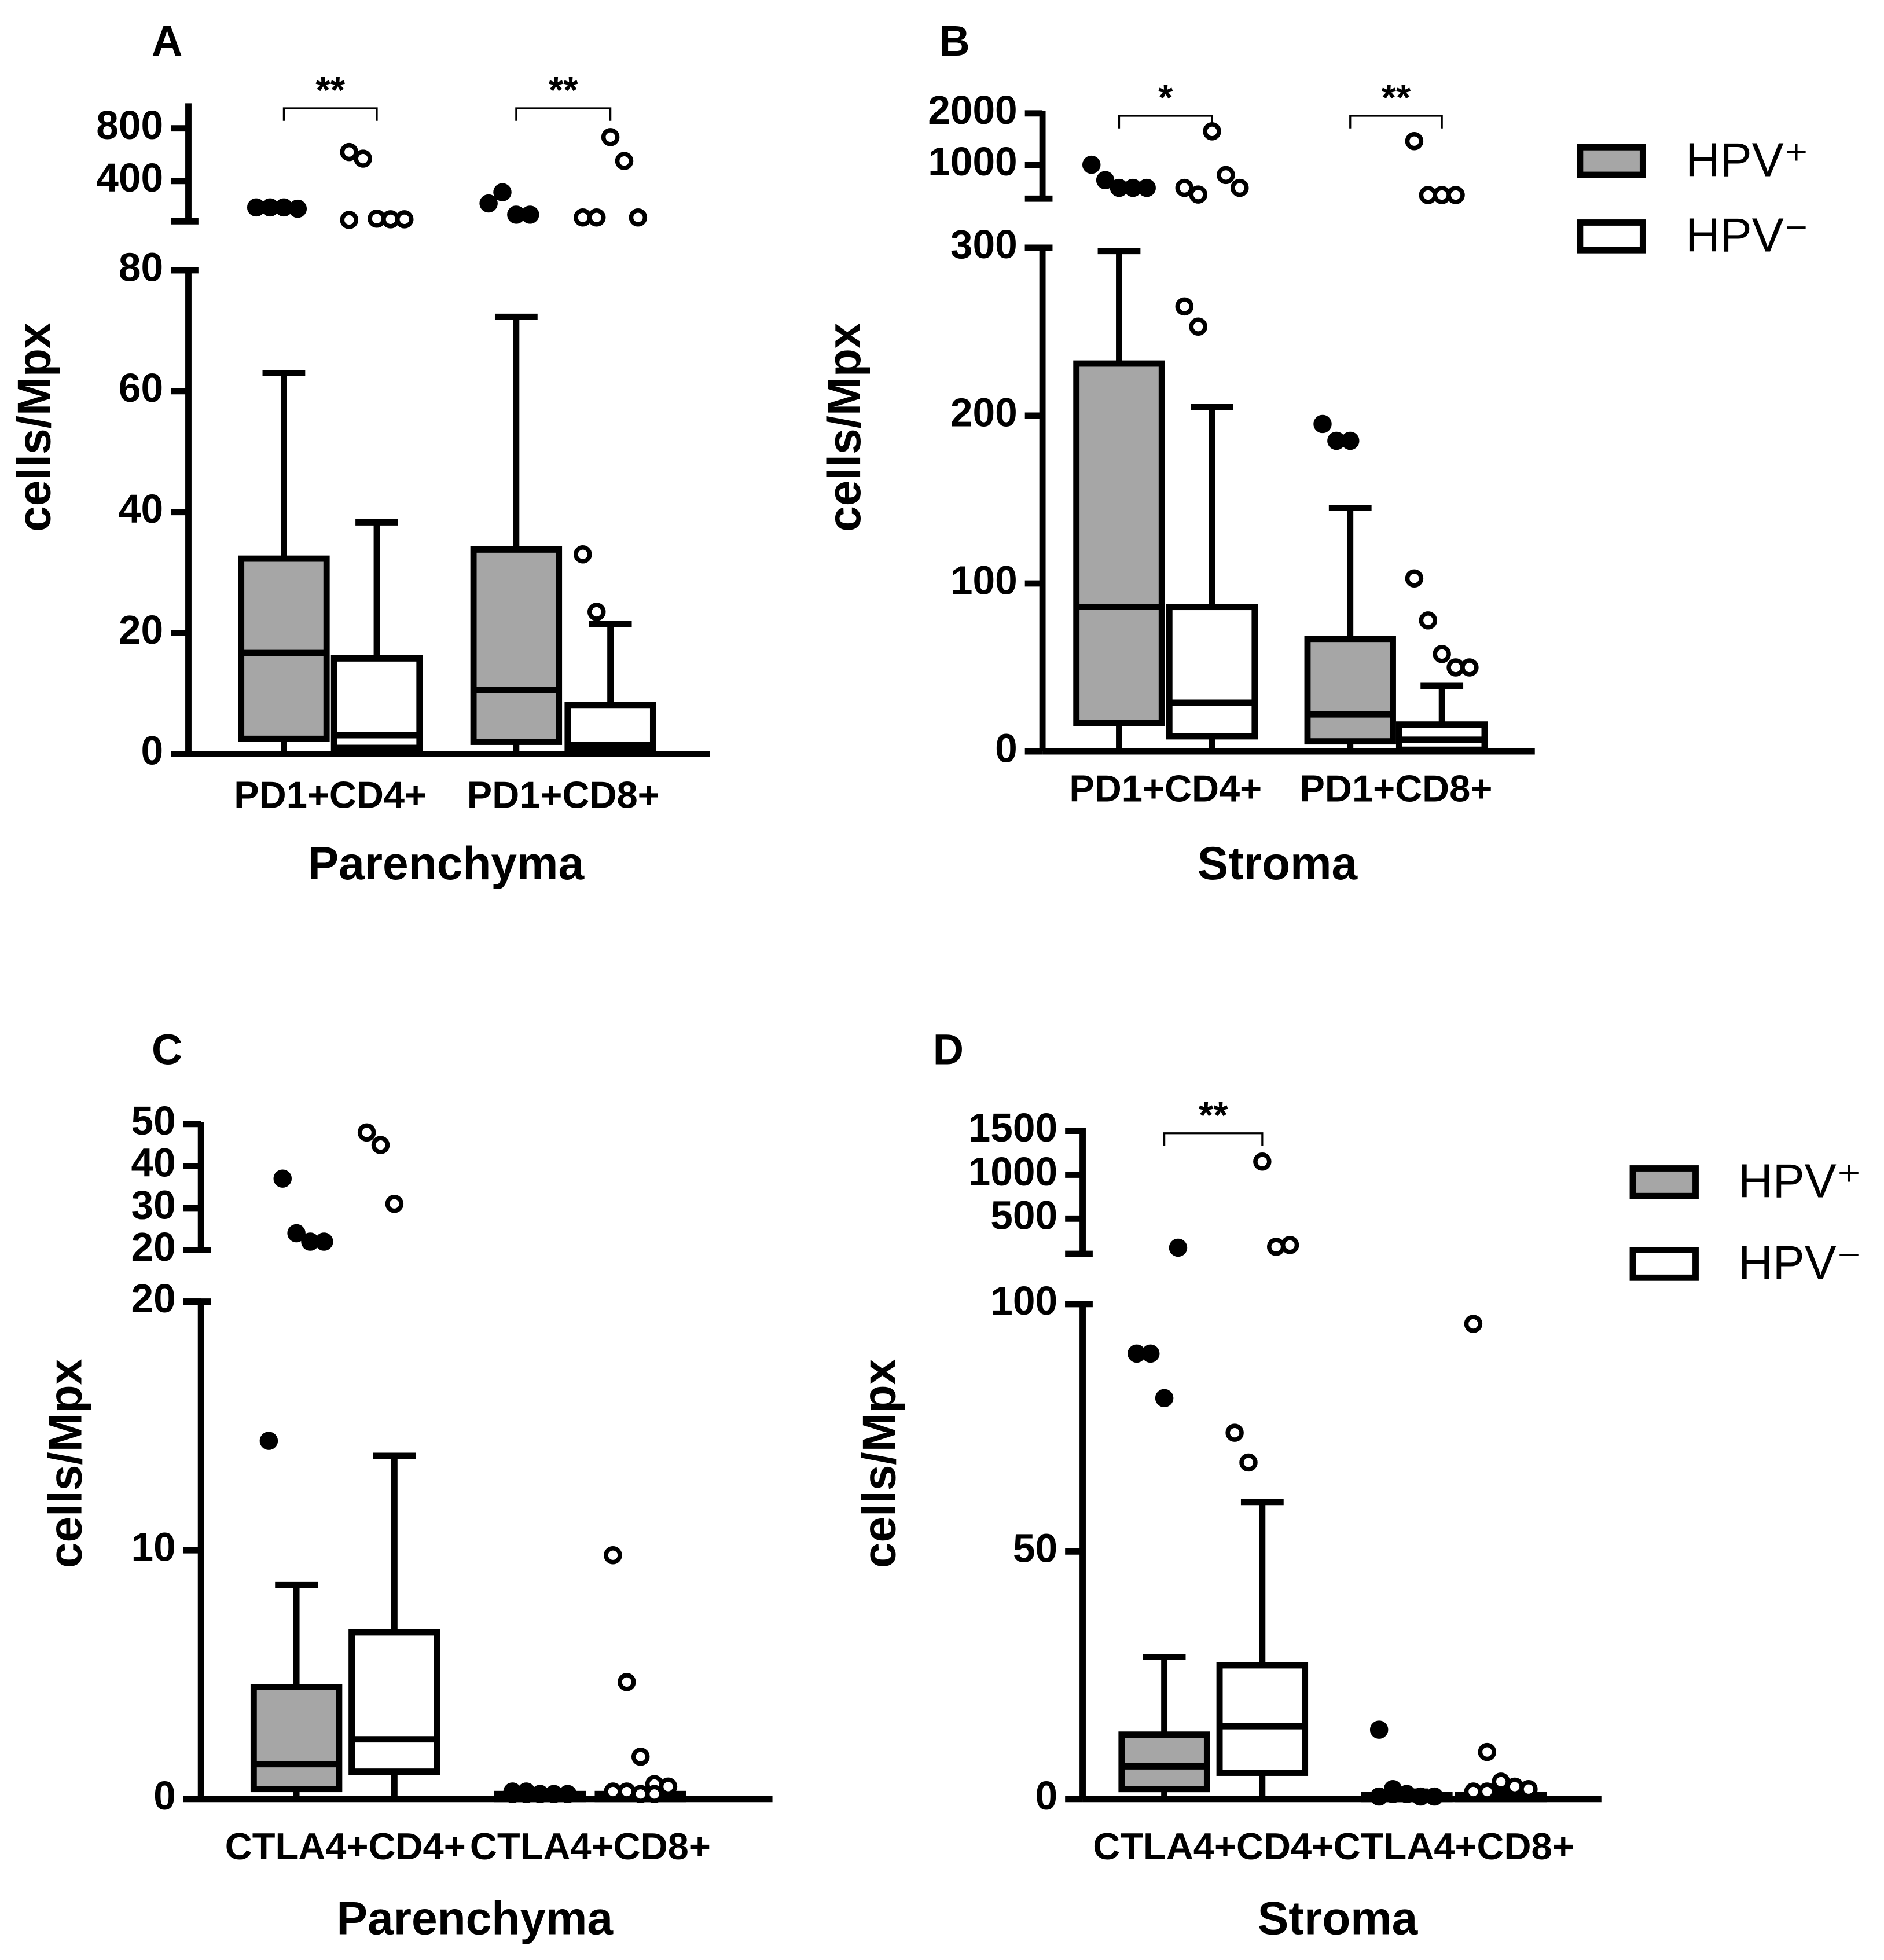  I want to click on y-tick-label: 500, so click(1023, 1215).